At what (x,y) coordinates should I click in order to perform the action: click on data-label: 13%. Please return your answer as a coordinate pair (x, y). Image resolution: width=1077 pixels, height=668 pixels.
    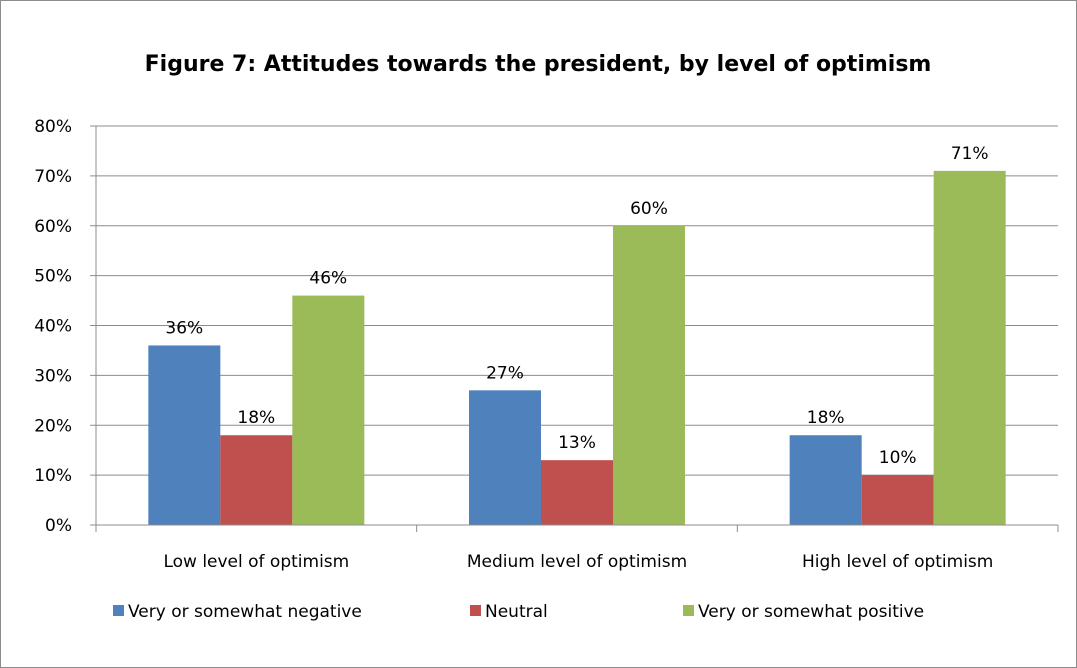
    Looking at the image, I should click on (577, 443).